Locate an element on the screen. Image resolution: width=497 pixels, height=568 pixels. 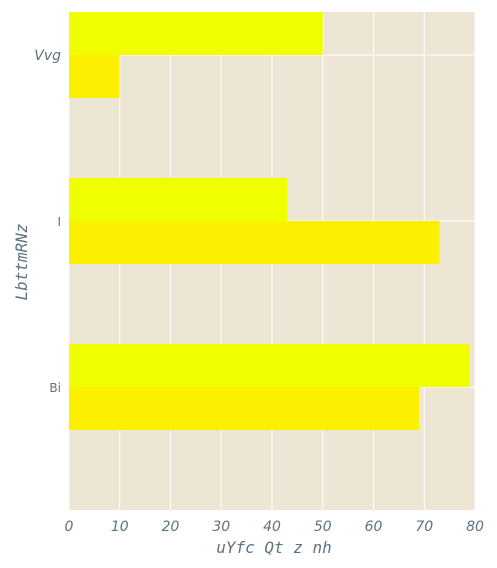
x-tick-label: 80 is located at coordinates (475, 527).